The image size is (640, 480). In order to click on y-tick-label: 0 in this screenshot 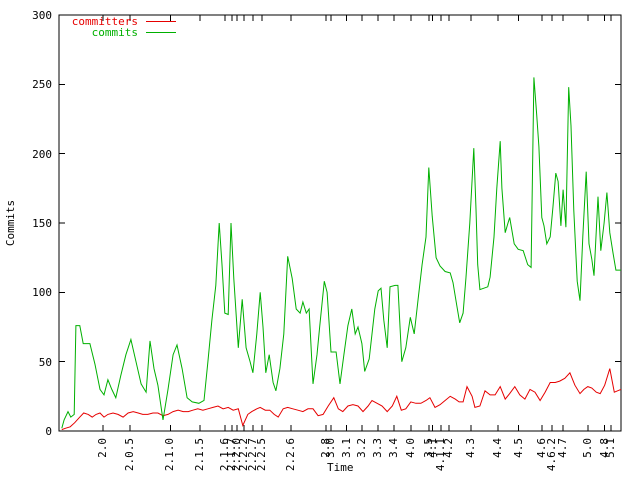, I will do `click(48, 431)`.